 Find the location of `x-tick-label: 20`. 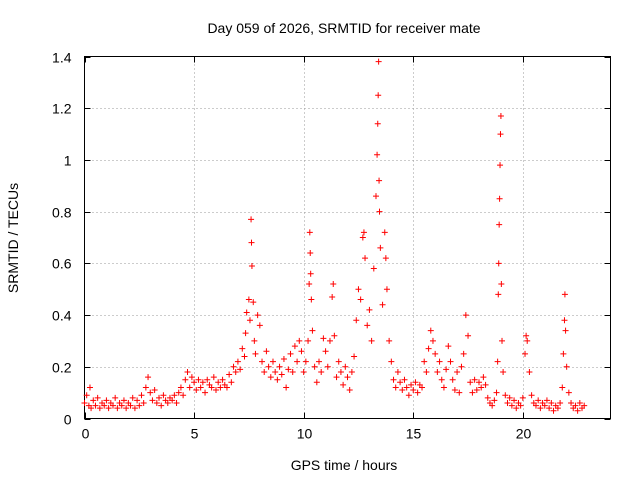

x-tick-label: 20 is located at coordinates (524, 434).